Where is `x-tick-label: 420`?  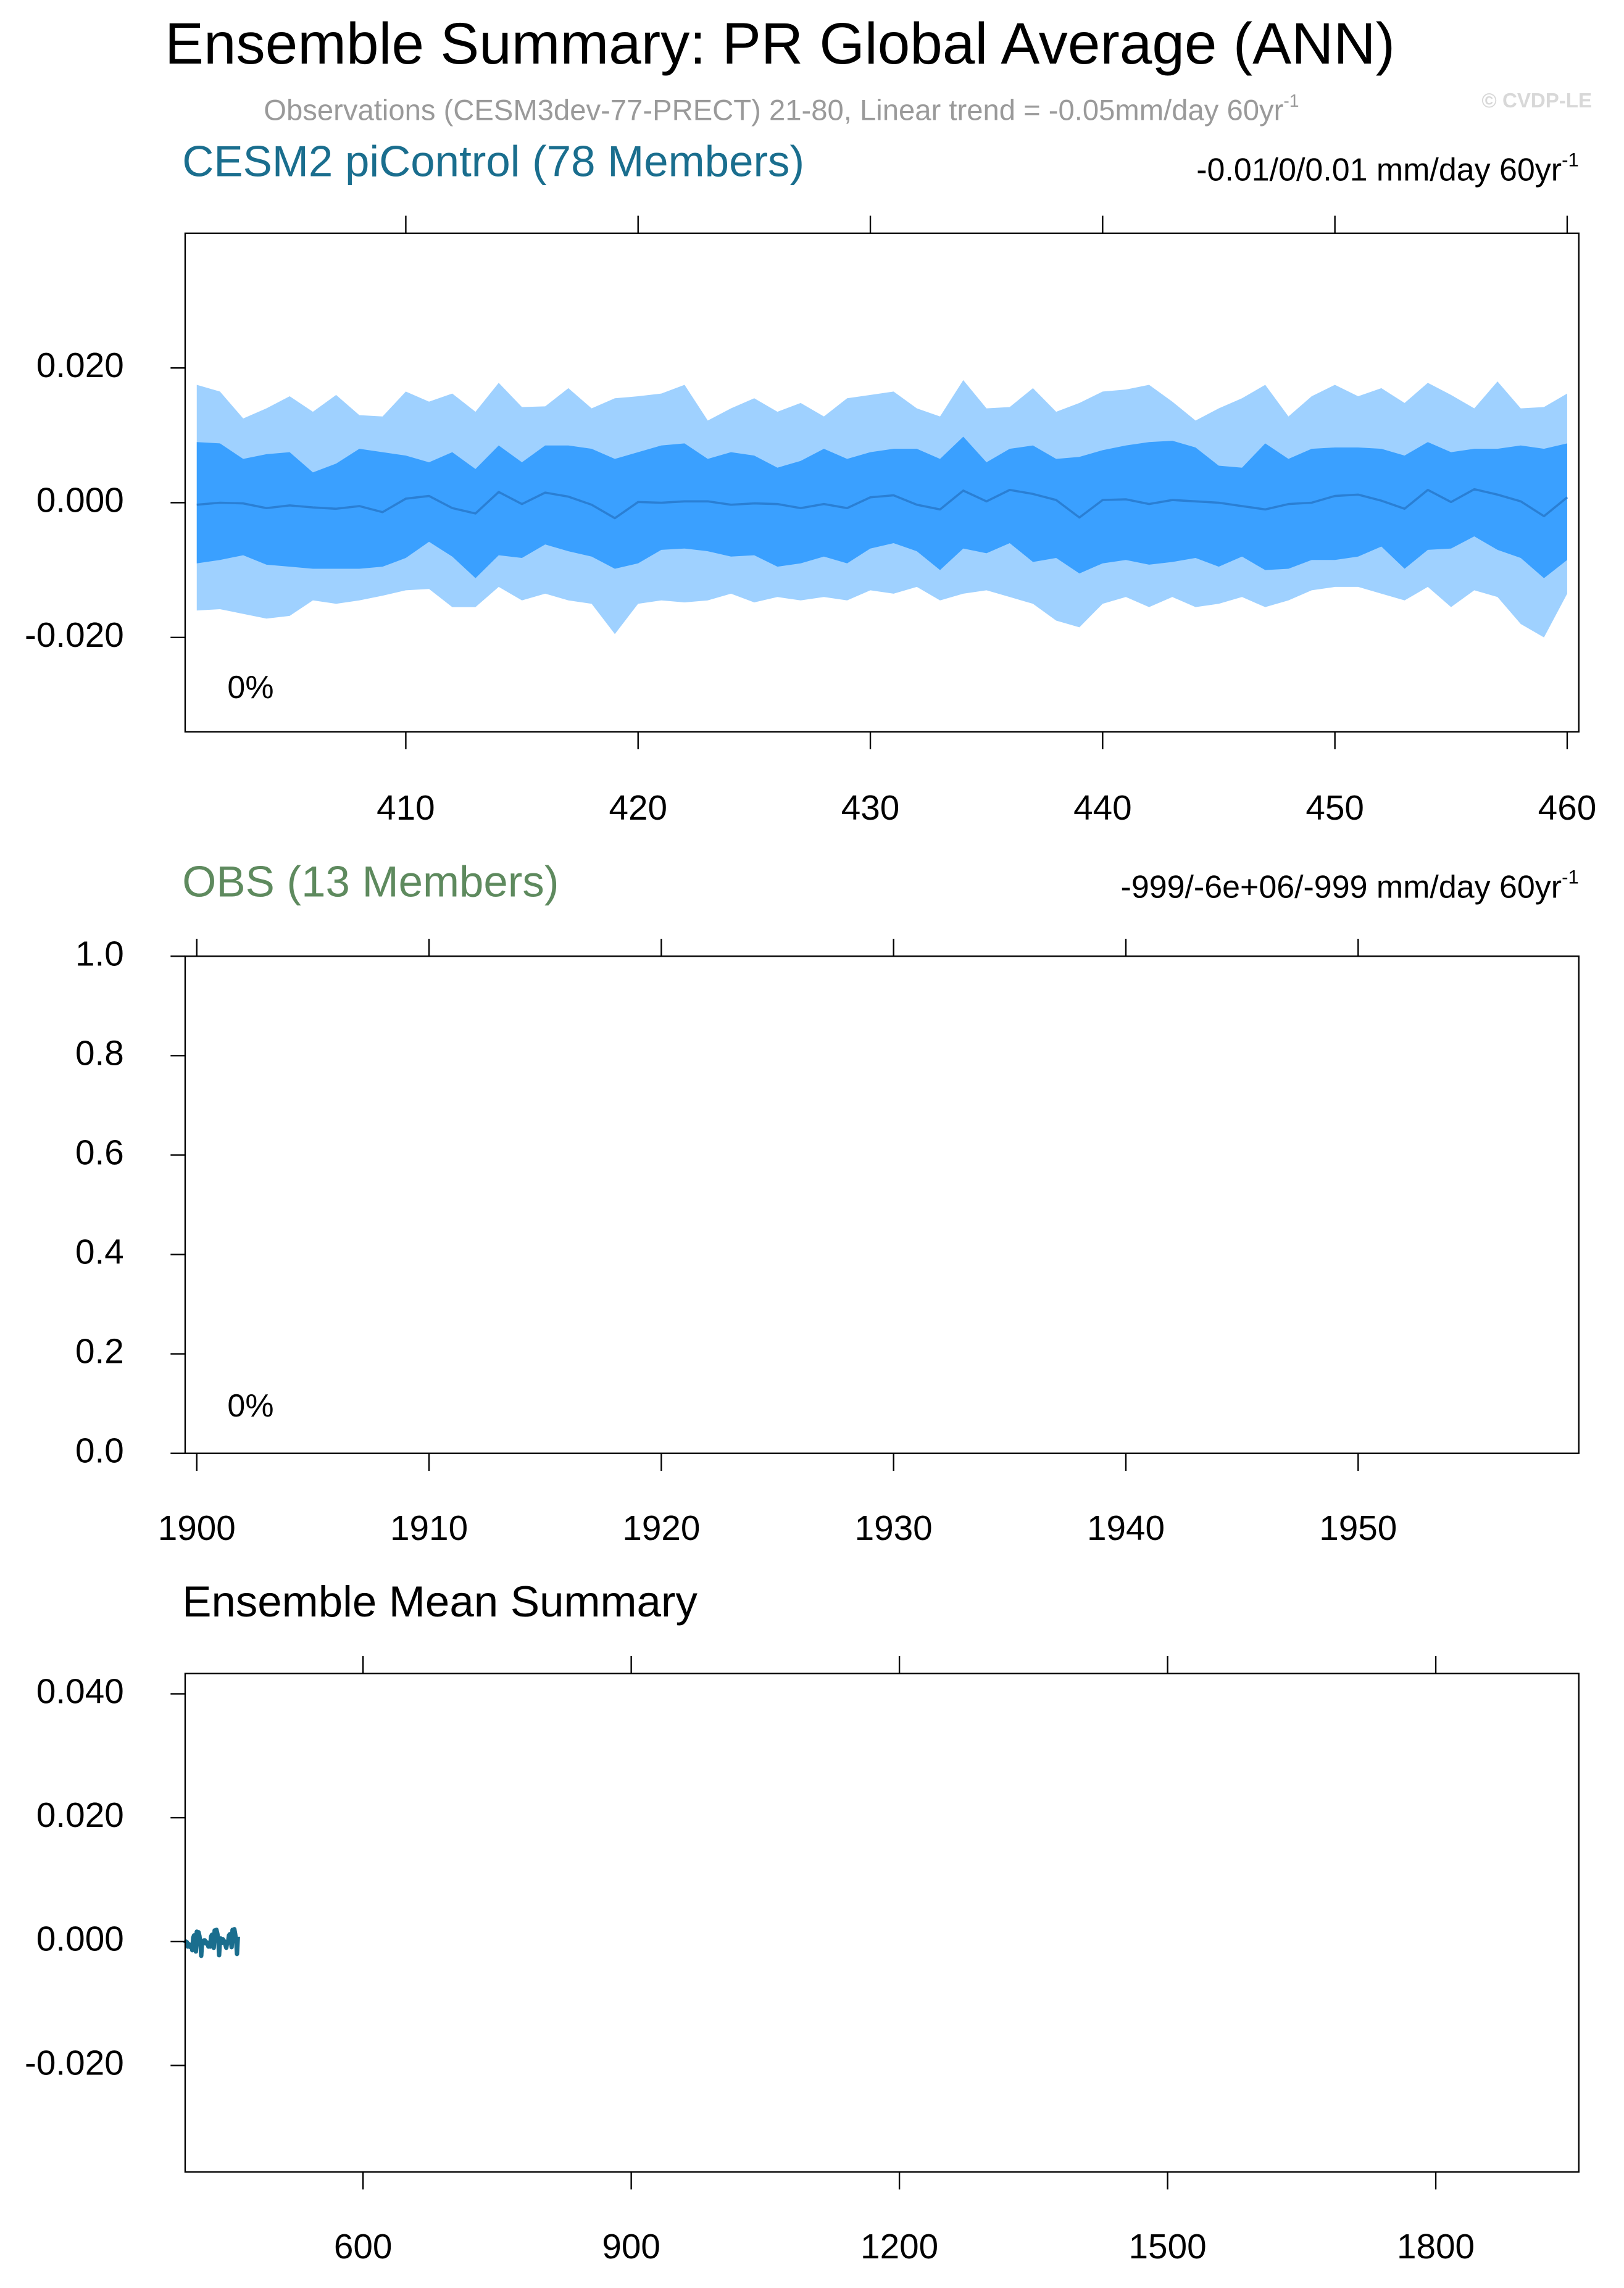
x-tick-label: 420 is located at coordinates (638, 808).